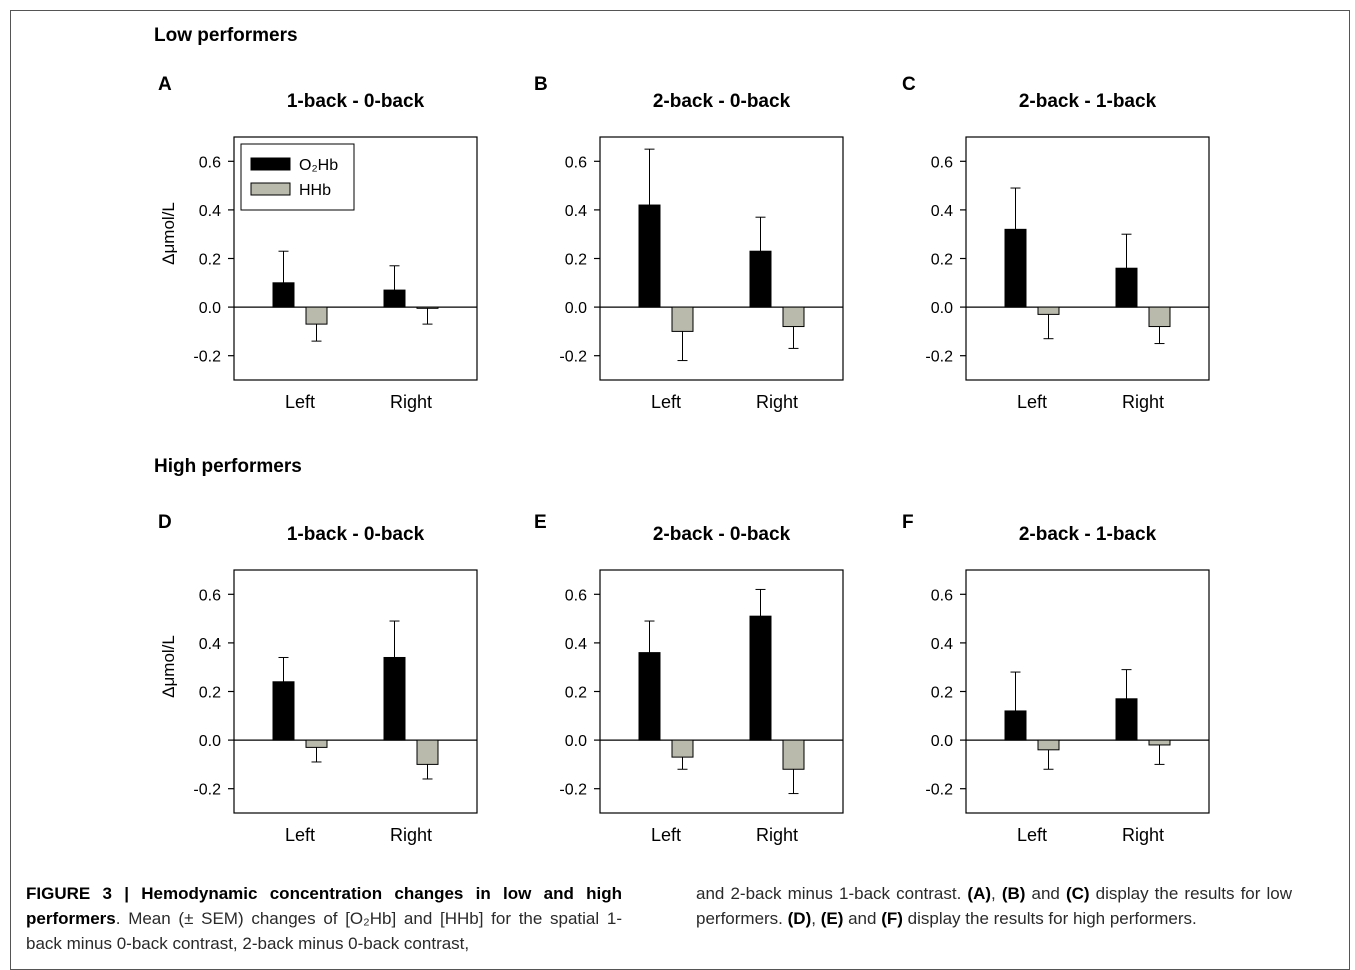  I want to click on panel-letter-e: E, so click(540, 522).